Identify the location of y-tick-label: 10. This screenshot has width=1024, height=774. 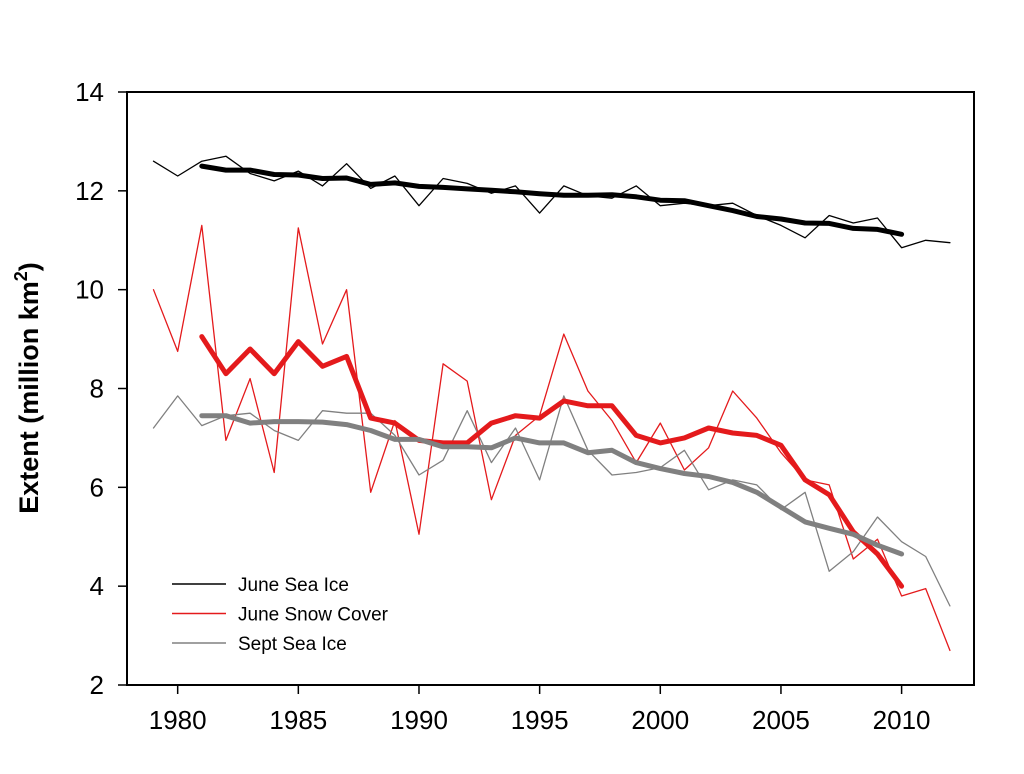
(89, 290).